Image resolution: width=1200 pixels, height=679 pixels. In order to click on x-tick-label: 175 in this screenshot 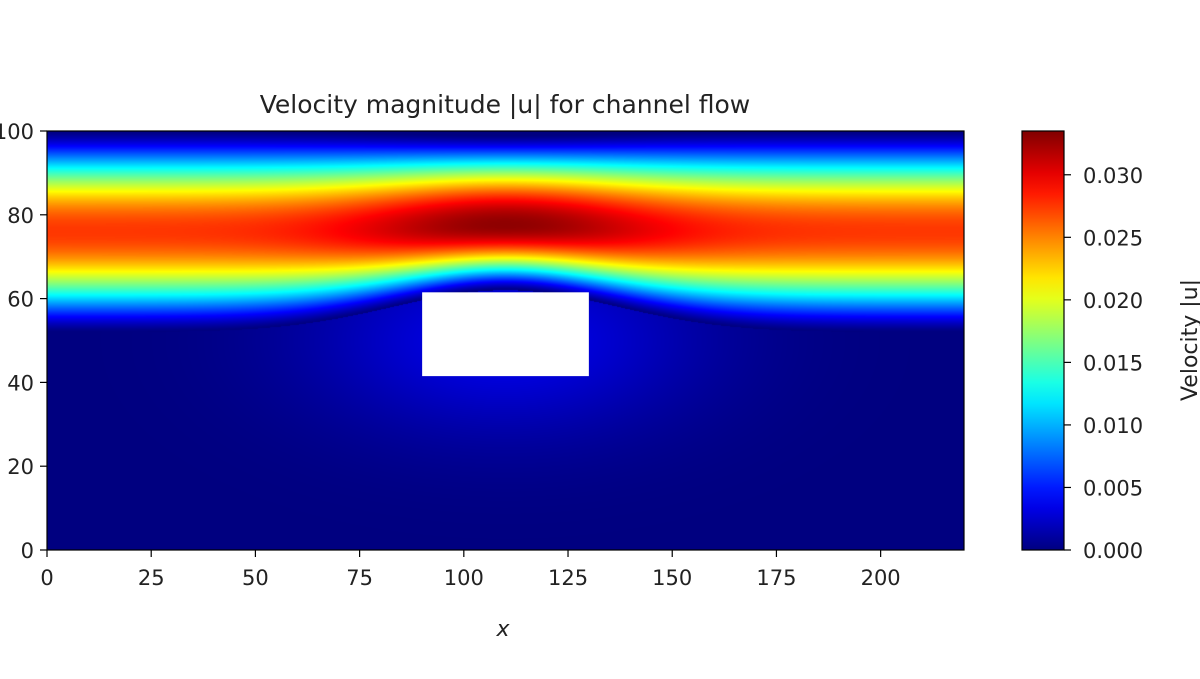, I will do `click(776, 578)`.